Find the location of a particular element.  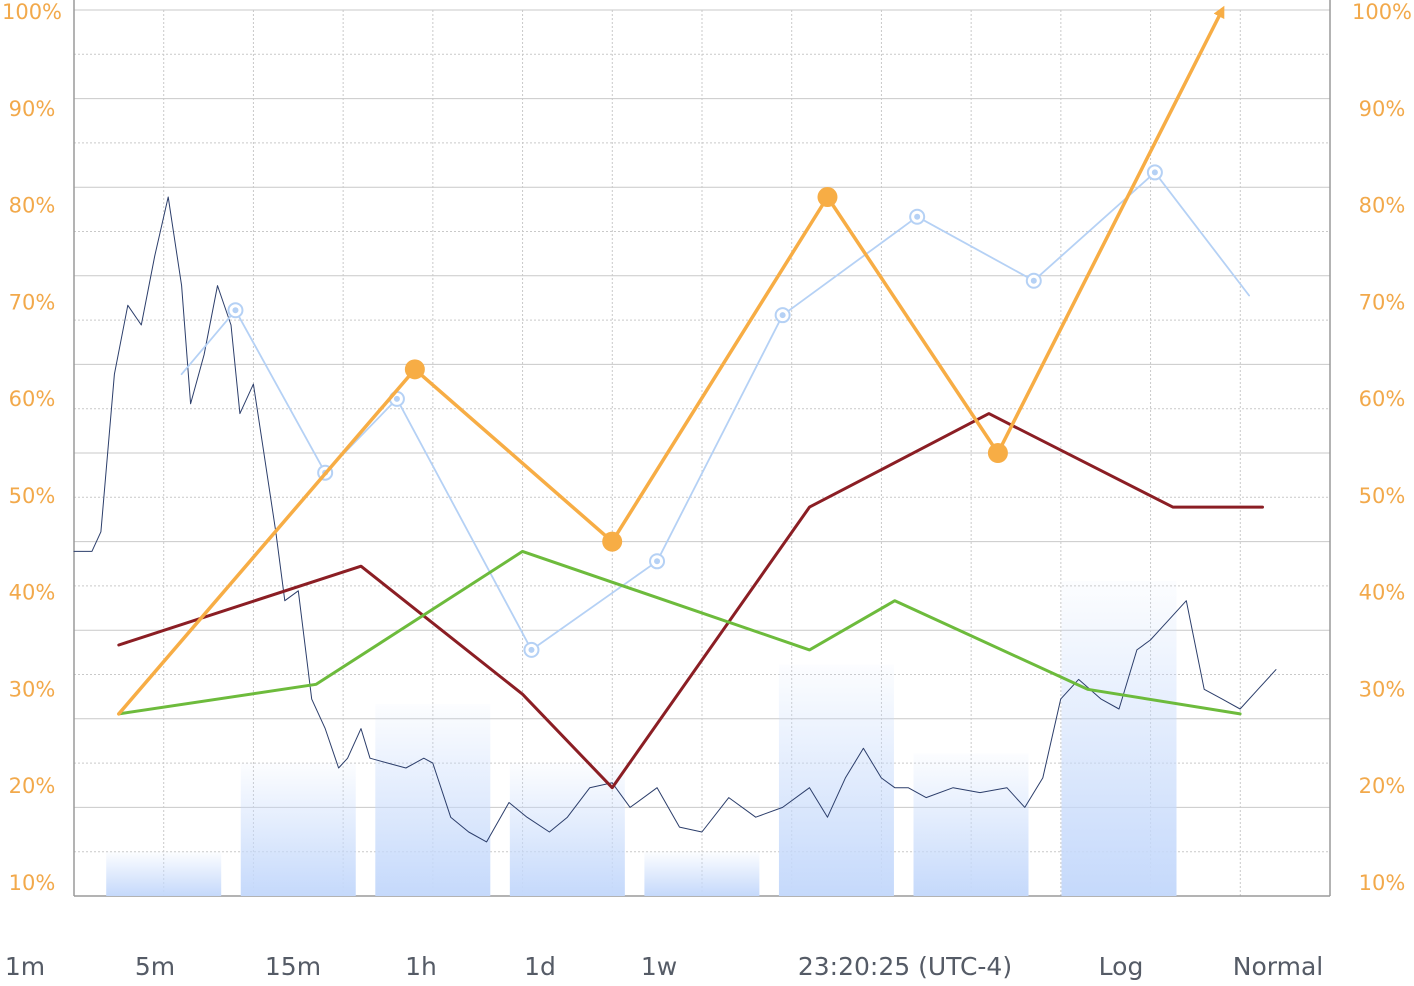

interval-button-1h: 1h is located at coordinates (421, 966).